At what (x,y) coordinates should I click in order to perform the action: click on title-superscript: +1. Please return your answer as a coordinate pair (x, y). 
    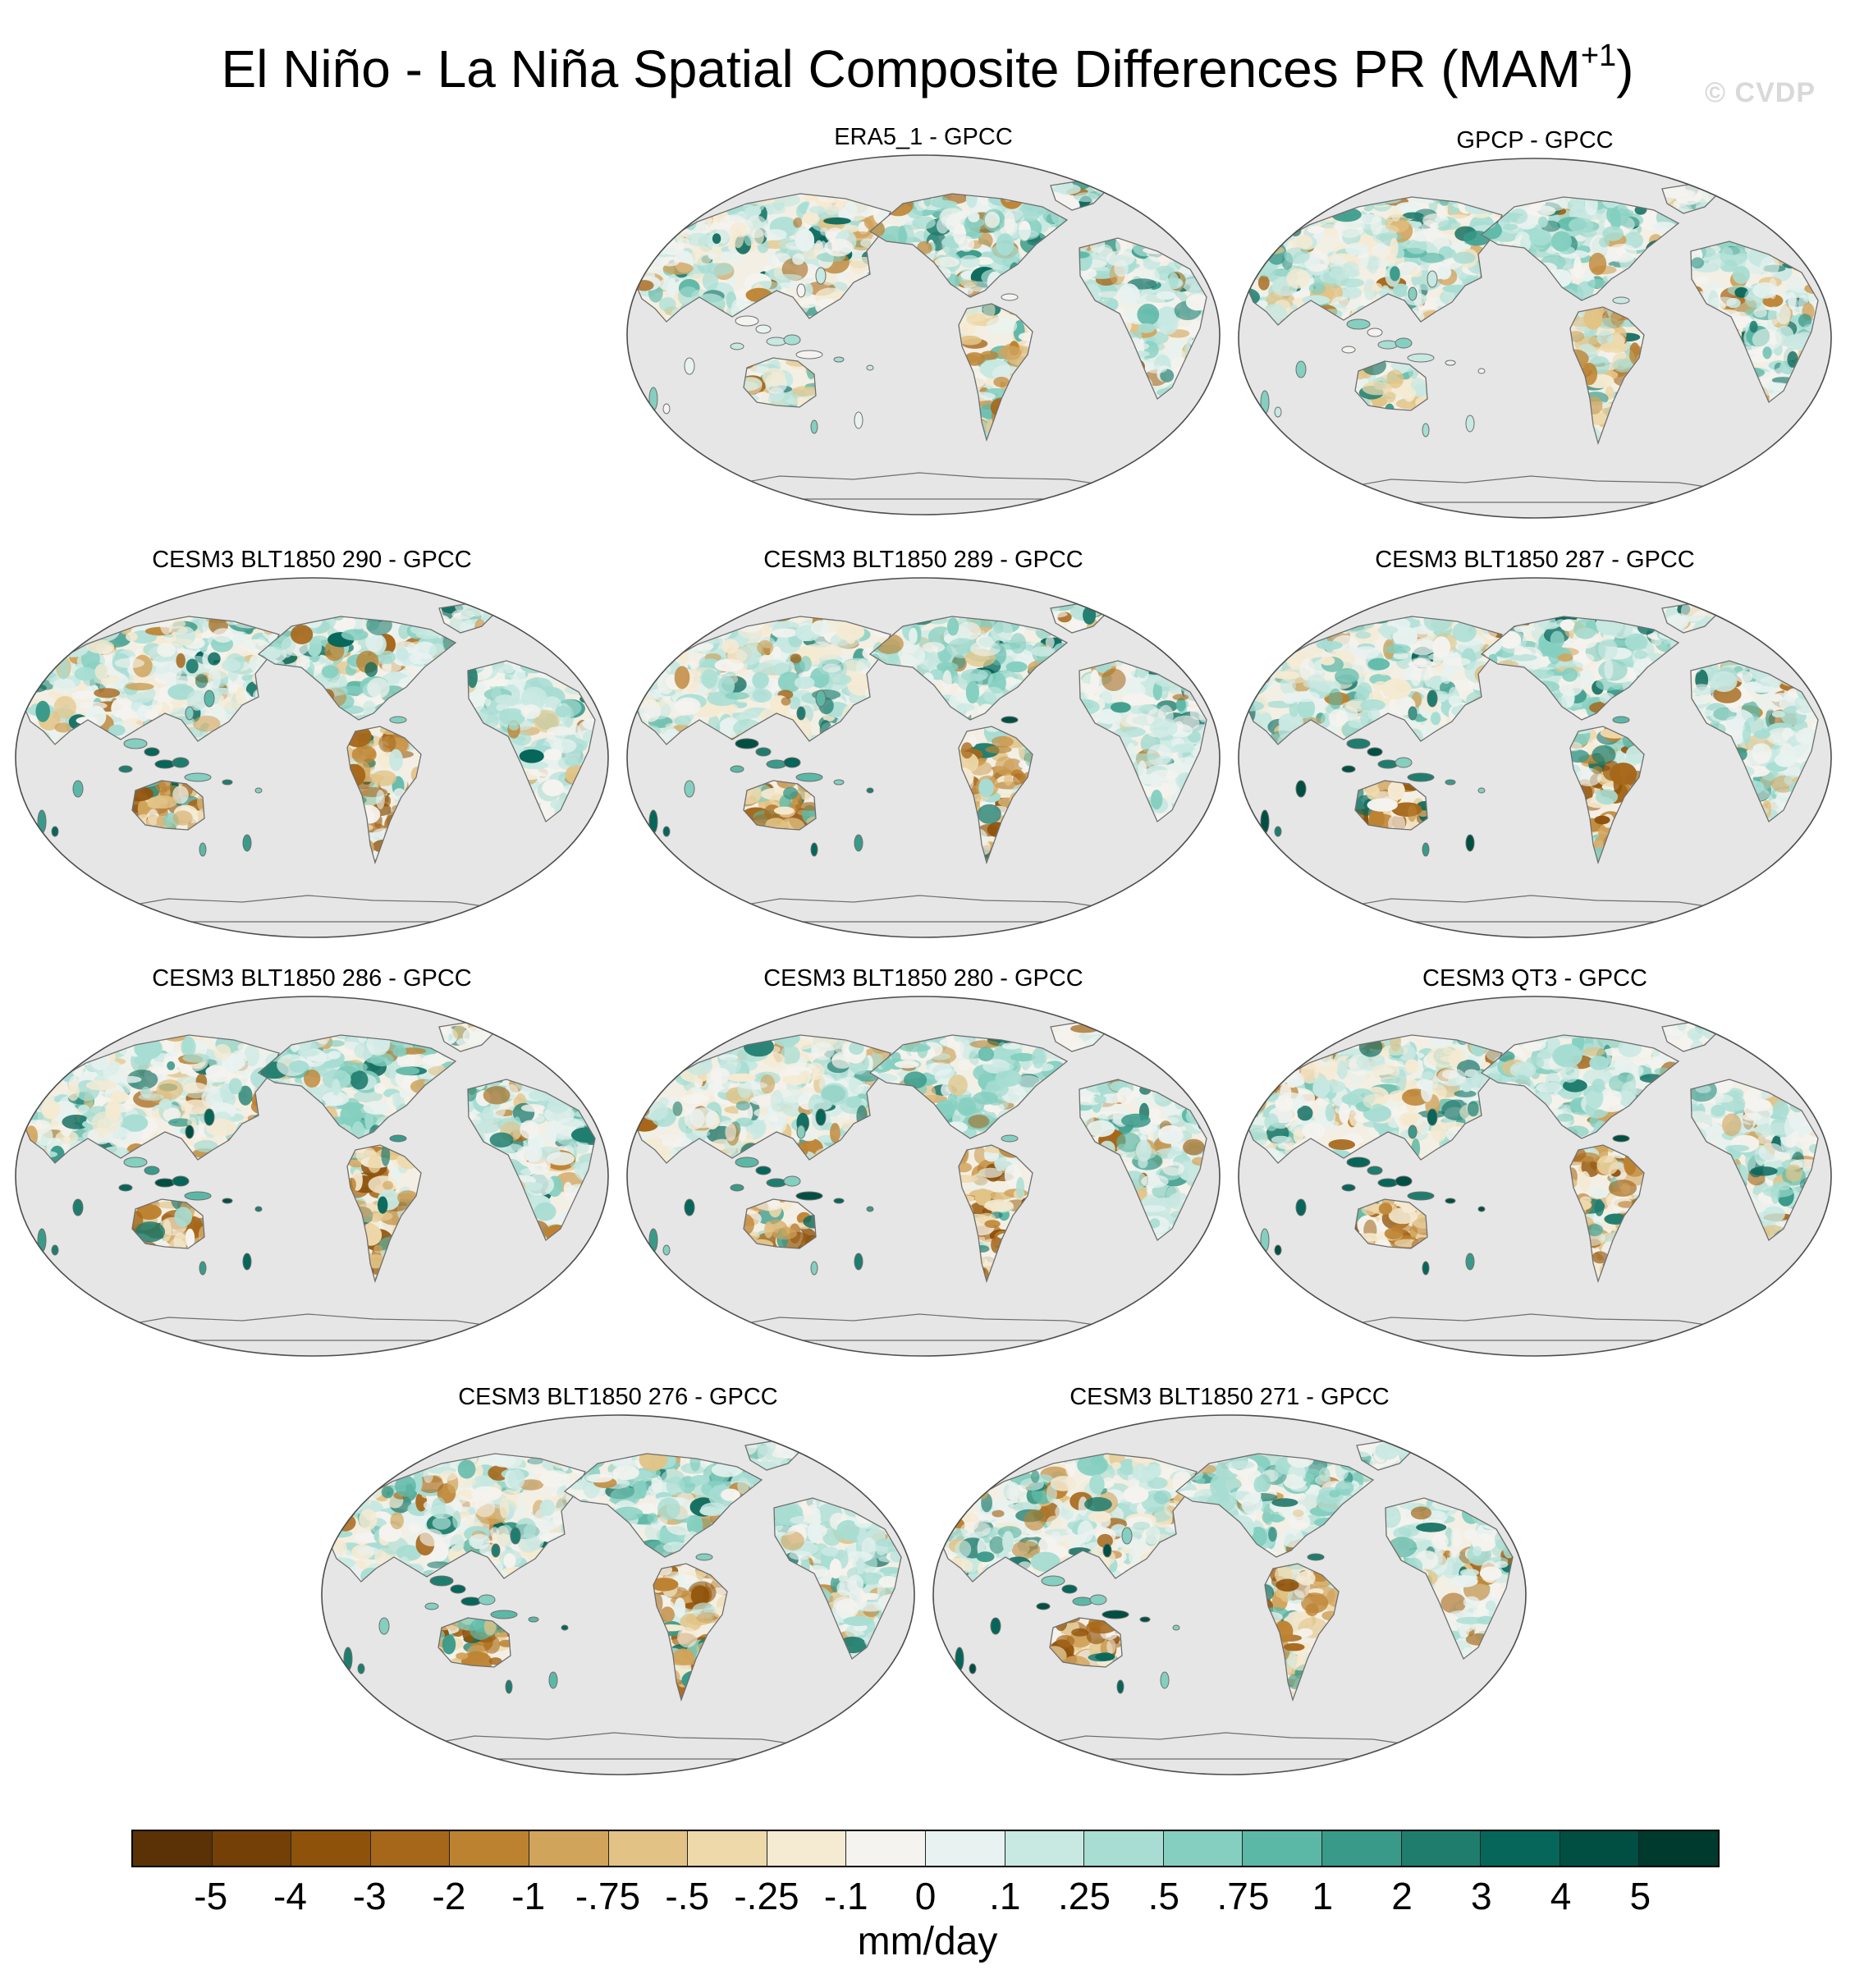
    Looking at the image, I should click on (1598, 56).